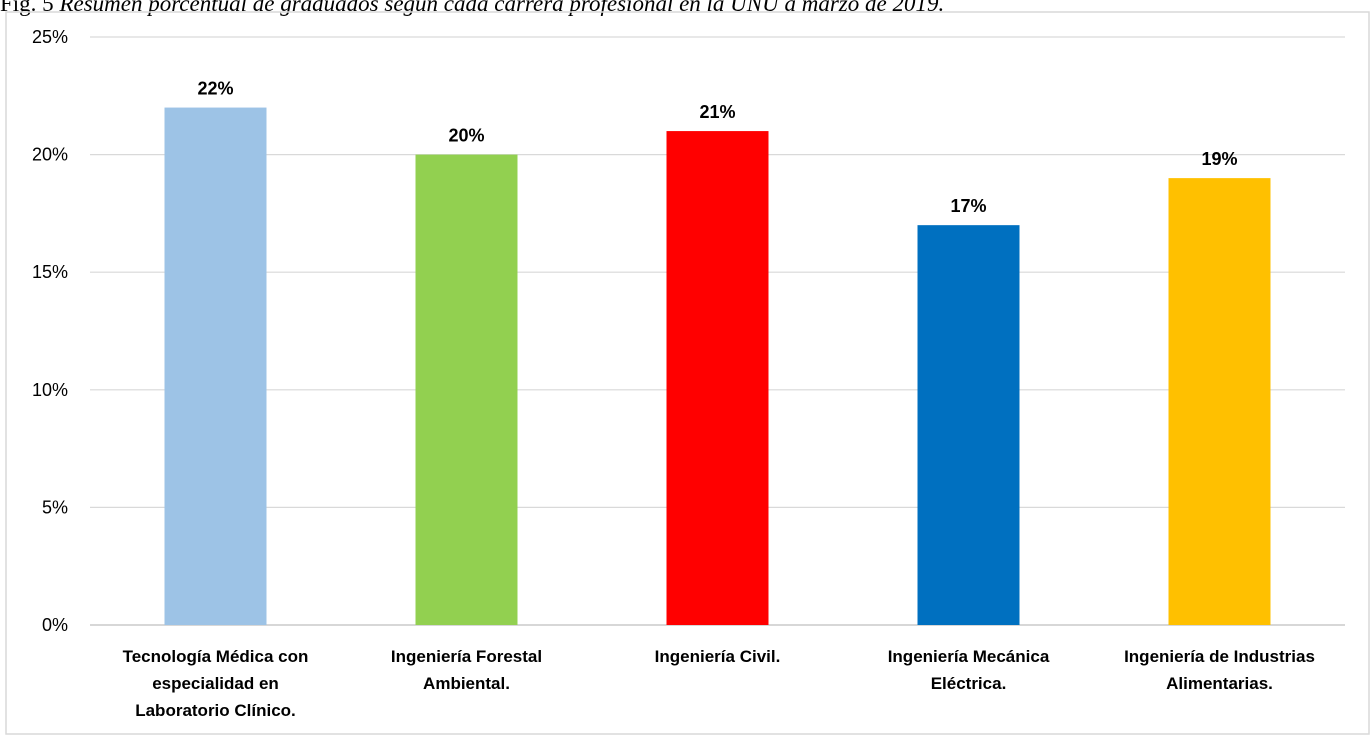 This screenshot has width=1370, height=735. Describe the element at coordinates (466, 670) in the screenshot. I see `x-tick-label: Ingeniería Forestal Ambiental.` at that location.